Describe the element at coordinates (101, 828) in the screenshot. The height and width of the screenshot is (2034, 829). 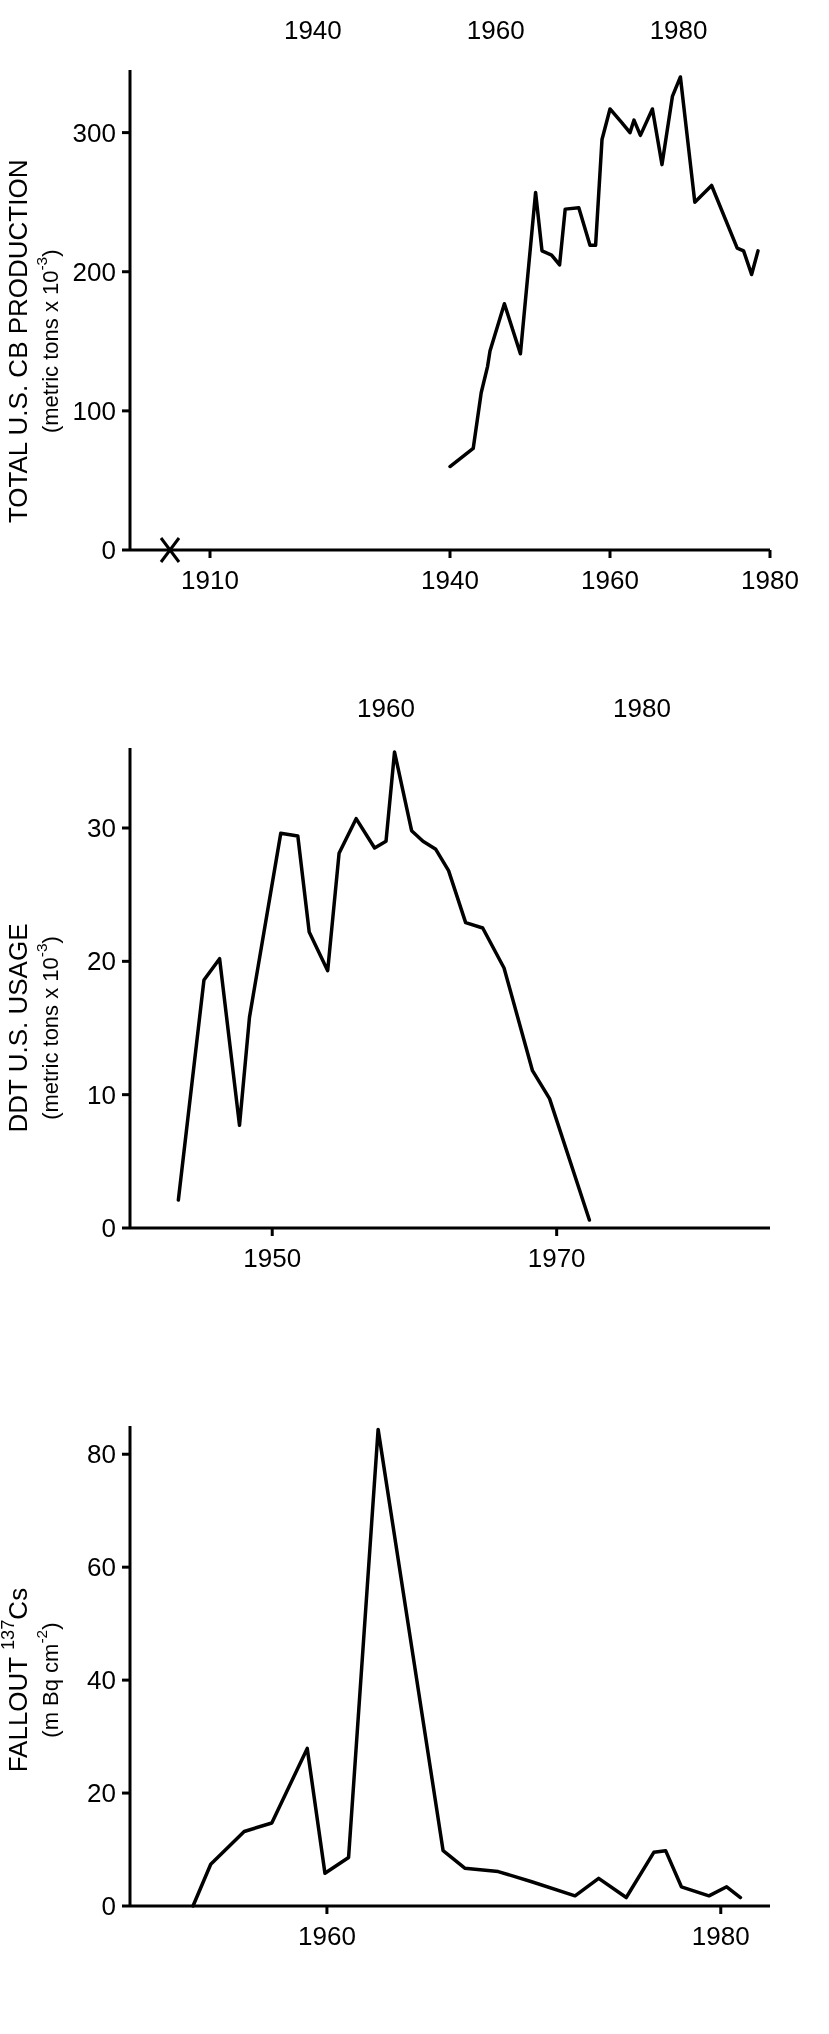
I see `y-tick-label: 30` at that location.